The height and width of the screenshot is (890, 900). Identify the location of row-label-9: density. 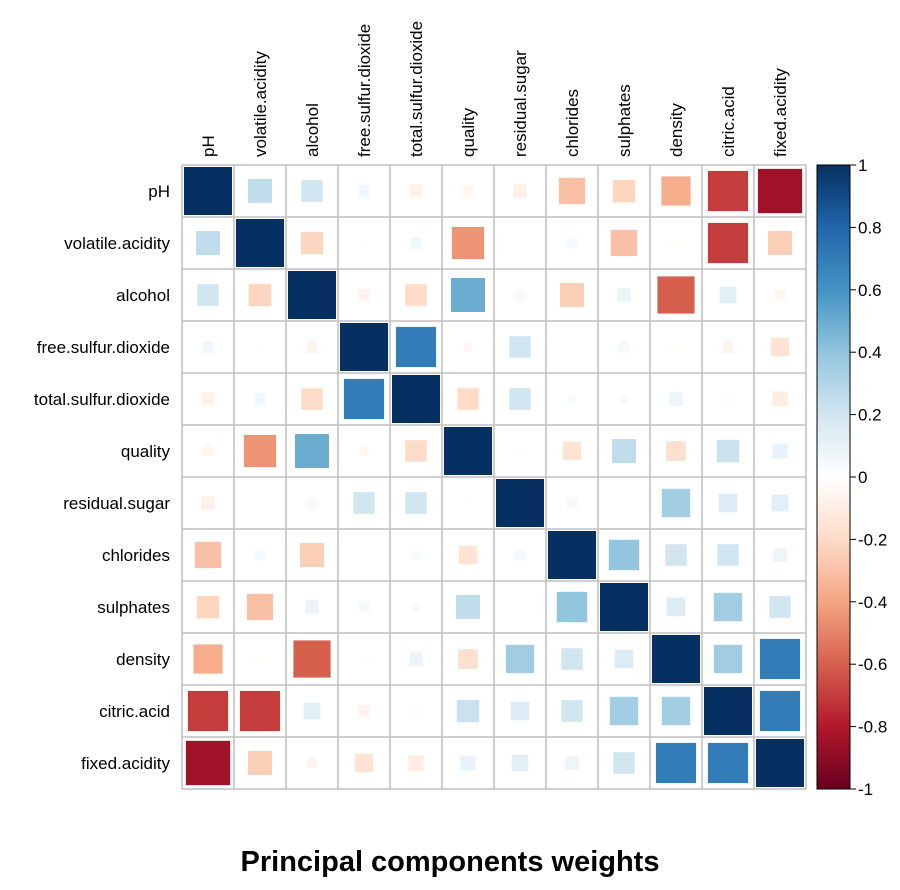
(143, 659).